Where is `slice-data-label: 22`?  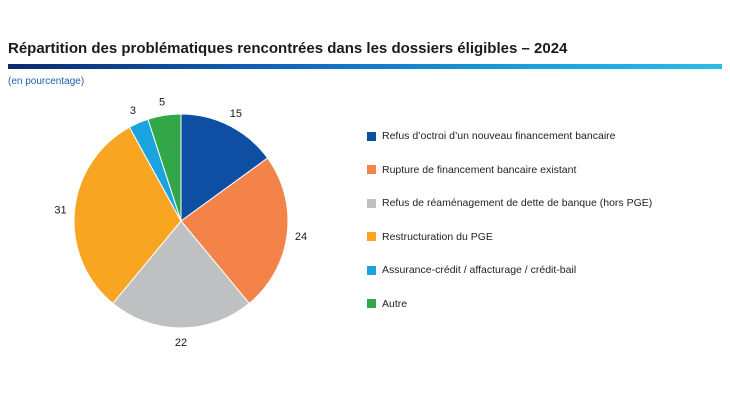 slice-data-label: 22 is located at coordinates (181, 343).